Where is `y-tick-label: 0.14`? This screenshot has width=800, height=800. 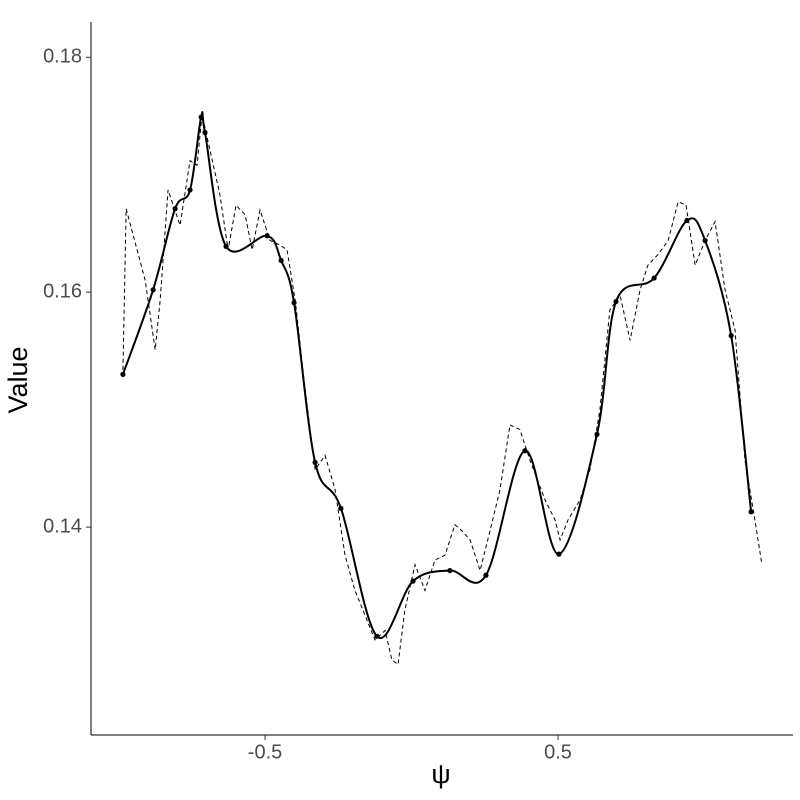 y-tick-label: 0.14 is located at coordinates (62, 526).